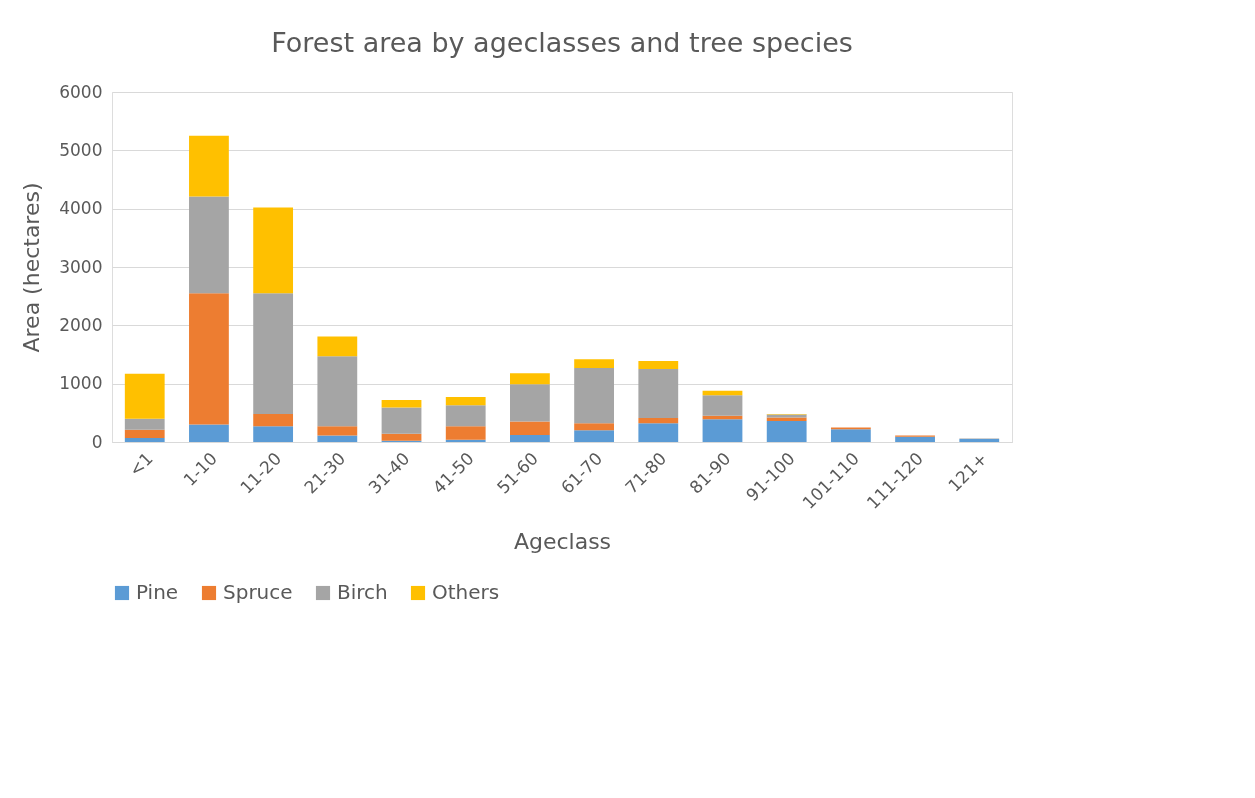 Image resolution: width=1255 pixels, height=798 pixels. I want to click on x-axis-title: Ageclass, so click(562, 542).